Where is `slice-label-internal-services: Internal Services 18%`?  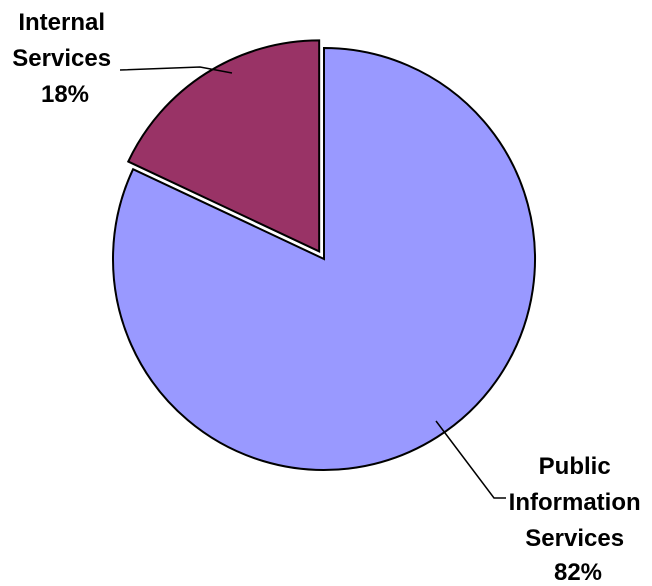
slice-label-internal-services: Internal Services 18% is located at coordinates (64, 58).